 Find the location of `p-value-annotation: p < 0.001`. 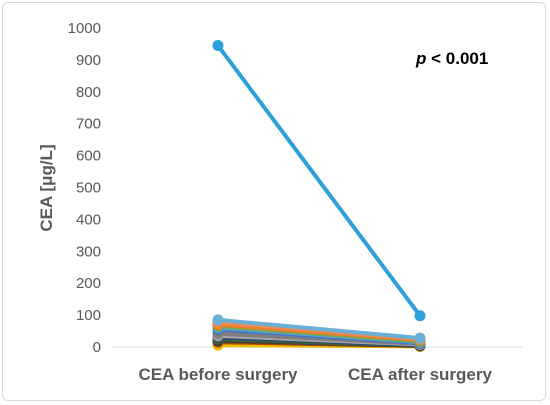

p-value-annotation: p < 0.001 is located at coordinates (451, 58).